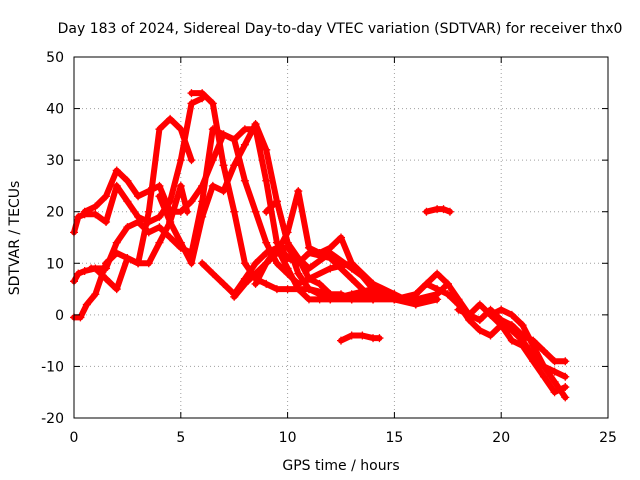  I want to click on series-track-n, so click(438, 210).